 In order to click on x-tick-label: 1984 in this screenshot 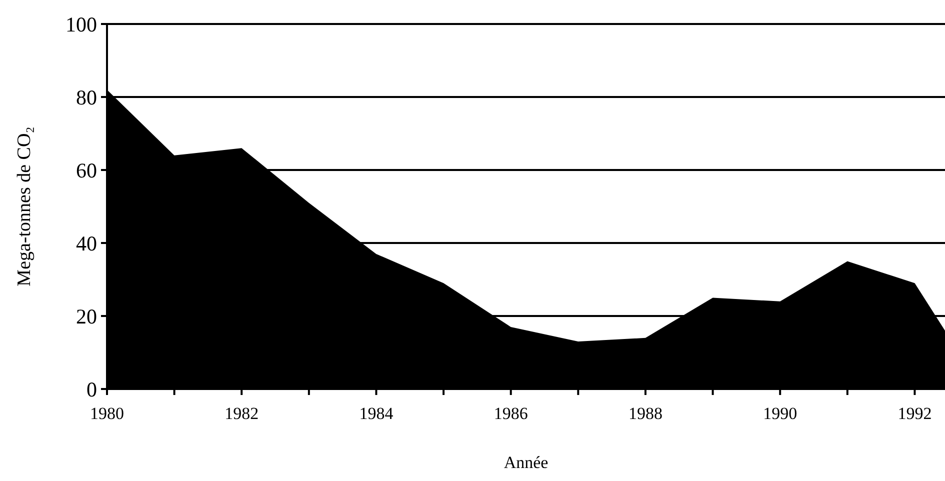, I will do `click(376, 413)`.